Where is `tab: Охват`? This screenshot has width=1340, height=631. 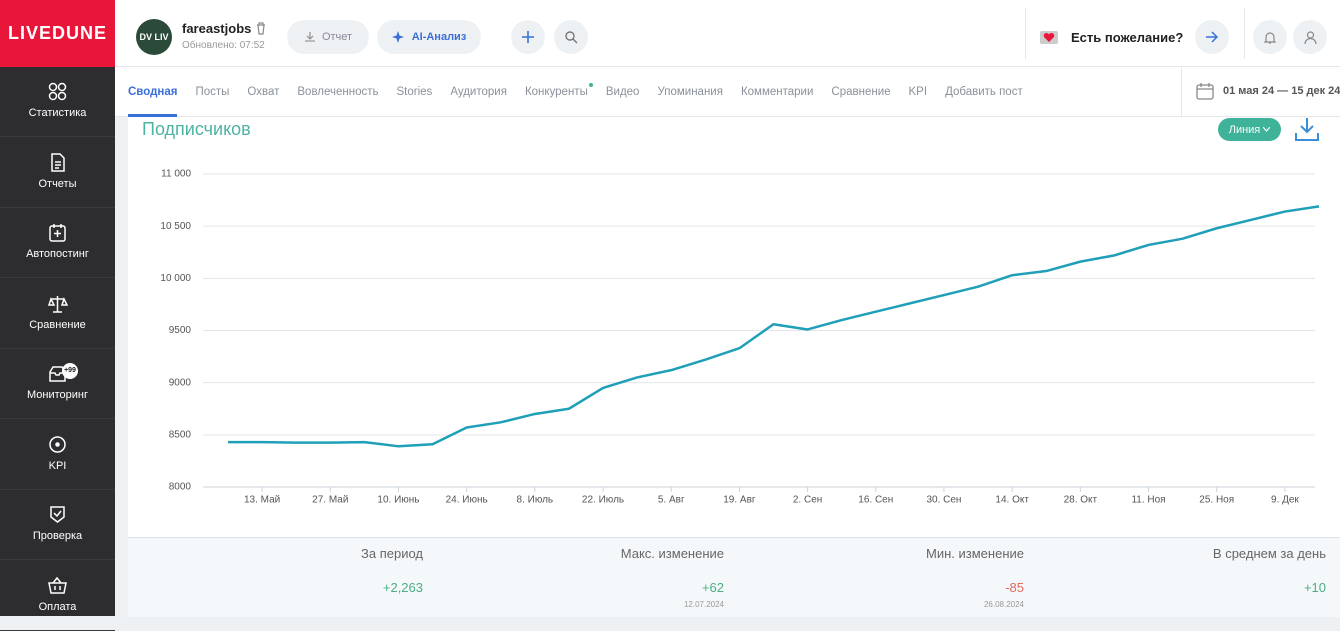 tab: Охват is located at coordinates (263, 92).